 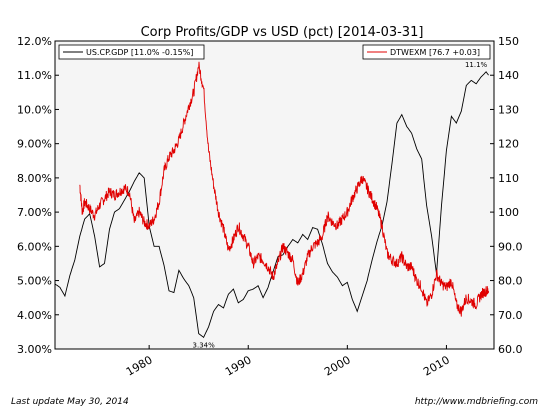 What do you see at coordinates (435, 52) in the screenshot?
I see `legend-right-label: DTWEXM [76.7 +0.03]` at bounding box center [435, 52].